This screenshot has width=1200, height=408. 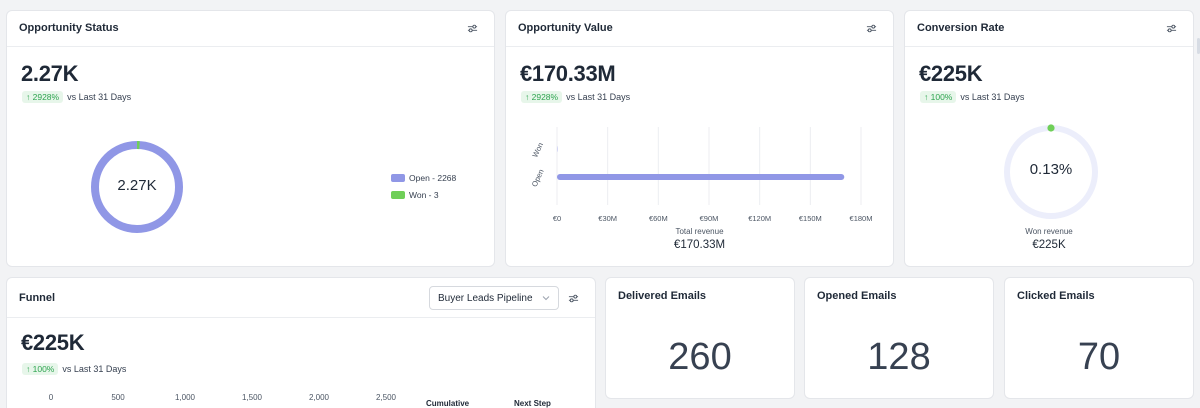 I want to click on opened-emails-card: Opened Emails 128, so click(x=899, y=338).